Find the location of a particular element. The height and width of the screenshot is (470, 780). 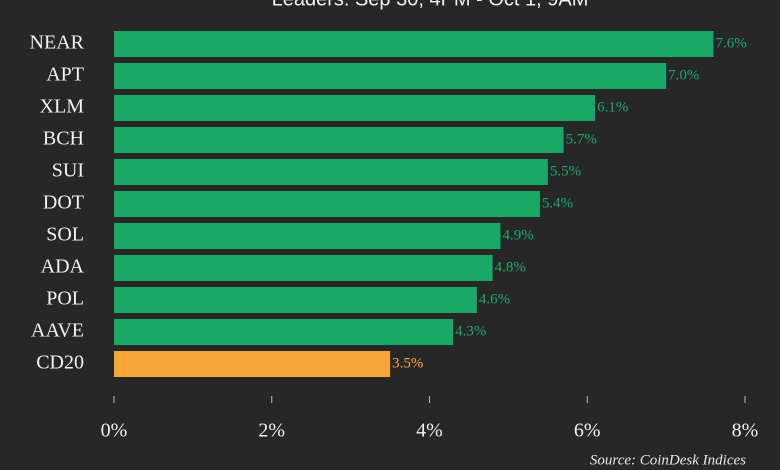

value-label: 4.9% is located at coordinates (517, 235).